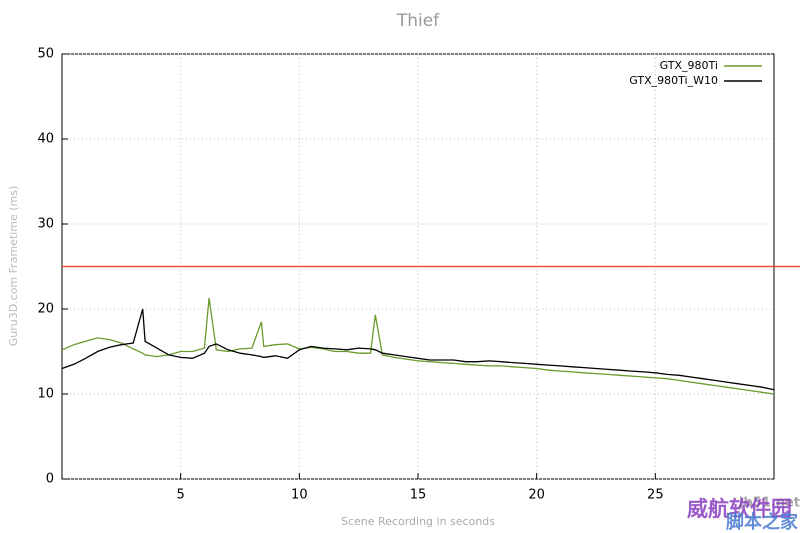 The width and height of the screenshot is (800, 533). Describe the element at coordinates (418, 495) in the screenshot. I see `x-tick-label: 15` at that location.